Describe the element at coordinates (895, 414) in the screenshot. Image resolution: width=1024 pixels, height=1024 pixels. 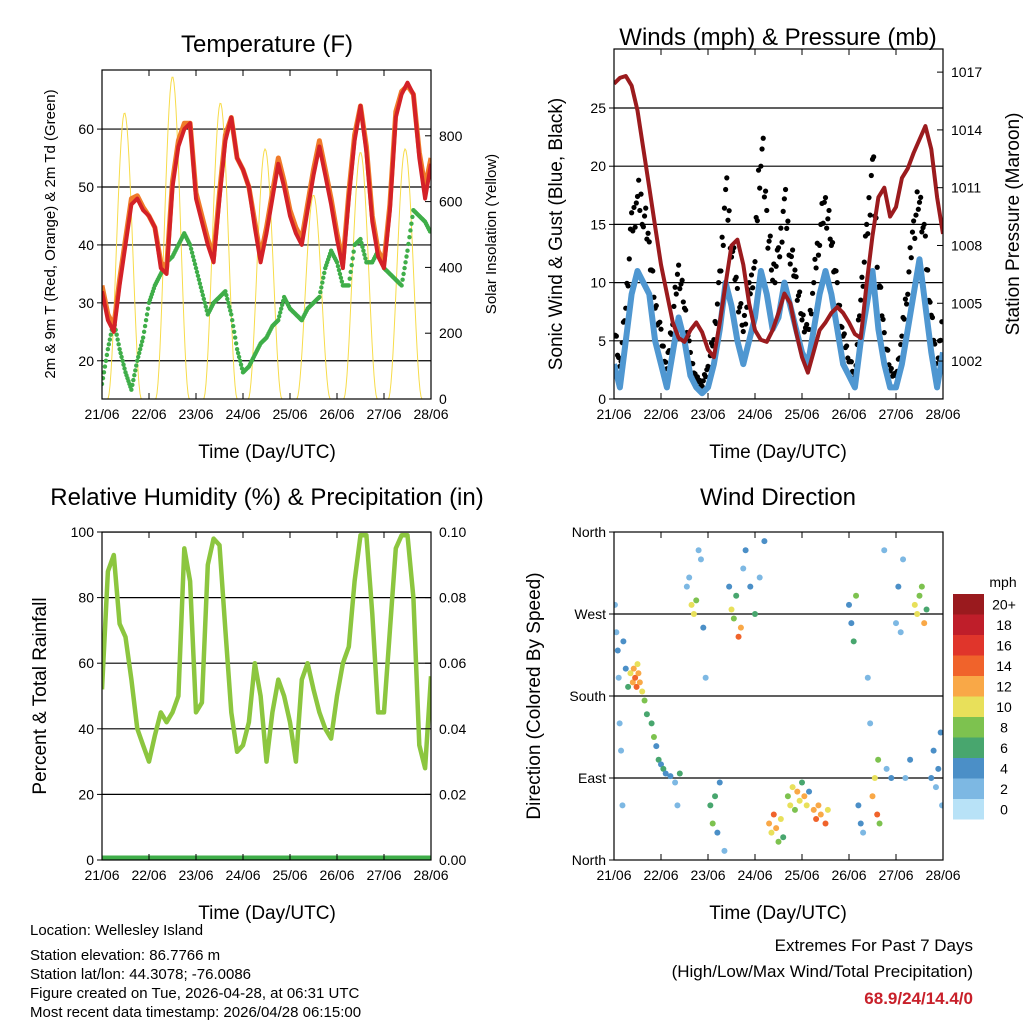
I see `x-tick-label: 27/06` at that location.